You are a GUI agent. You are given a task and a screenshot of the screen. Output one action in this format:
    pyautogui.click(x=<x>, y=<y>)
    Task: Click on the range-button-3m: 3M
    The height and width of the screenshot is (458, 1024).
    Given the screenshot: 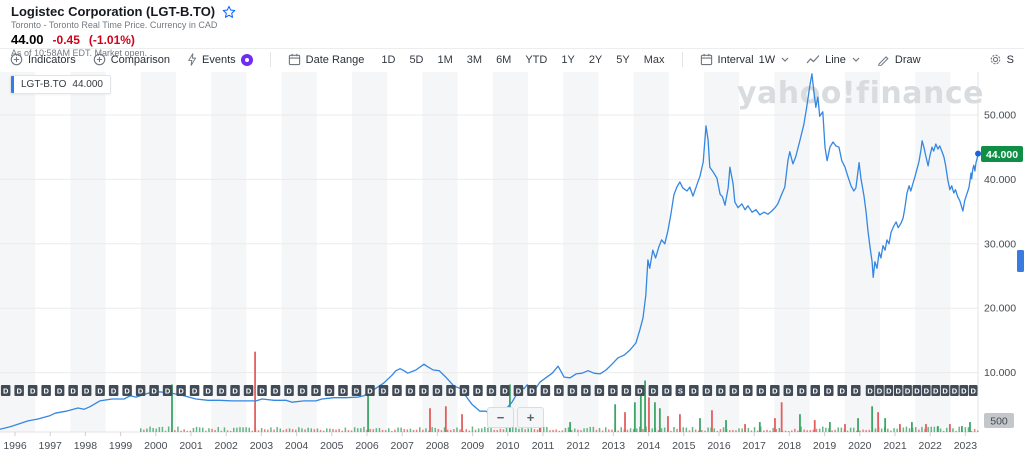 What is the action you would take?
    pyautogui.click(x=474, y=59)
    